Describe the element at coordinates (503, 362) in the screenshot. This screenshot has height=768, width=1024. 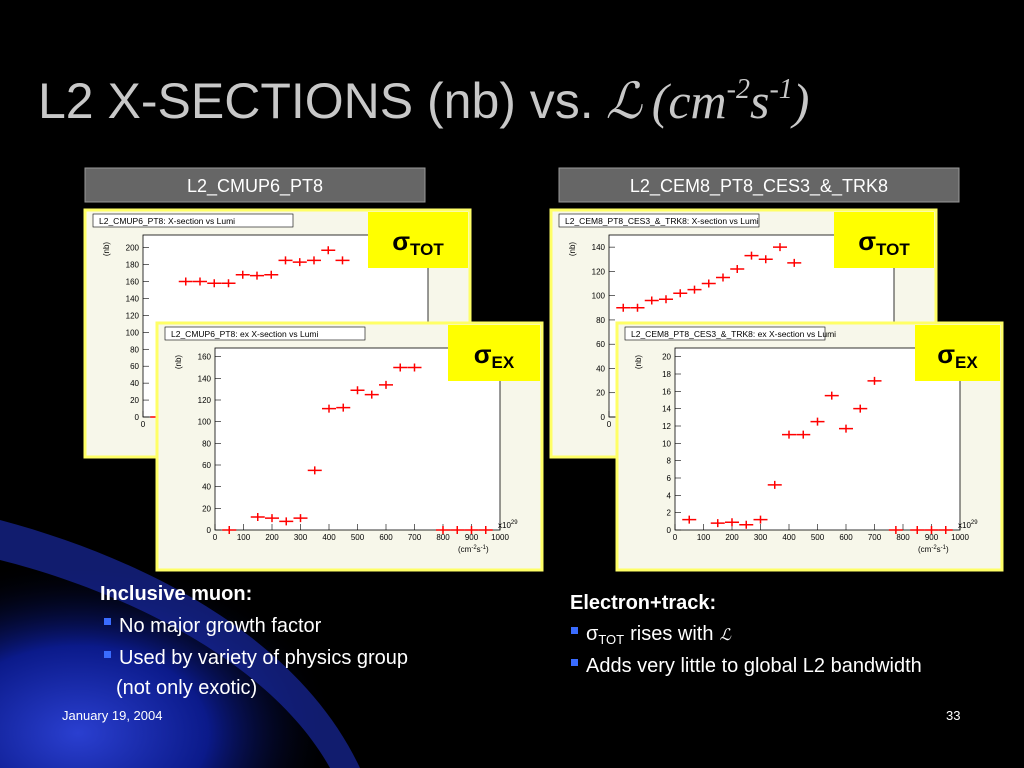
I see `badge-subscript: EX` at that location.